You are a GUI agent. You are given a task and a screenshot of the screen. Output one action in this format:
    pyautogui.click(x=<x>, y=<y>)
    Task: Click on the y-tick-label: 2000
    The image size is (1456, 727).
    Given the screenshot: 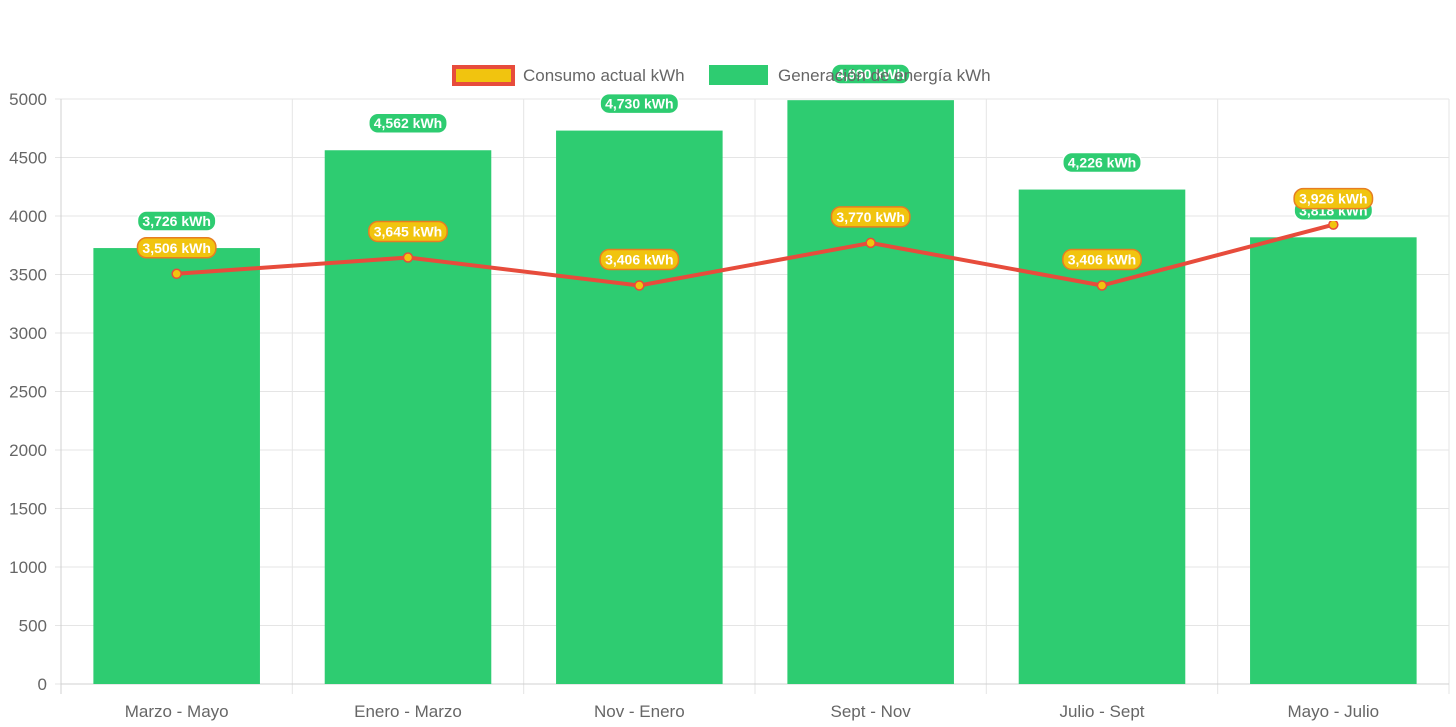 What is the action you would take?
    pyautogui.click(x=28, y=450)
    